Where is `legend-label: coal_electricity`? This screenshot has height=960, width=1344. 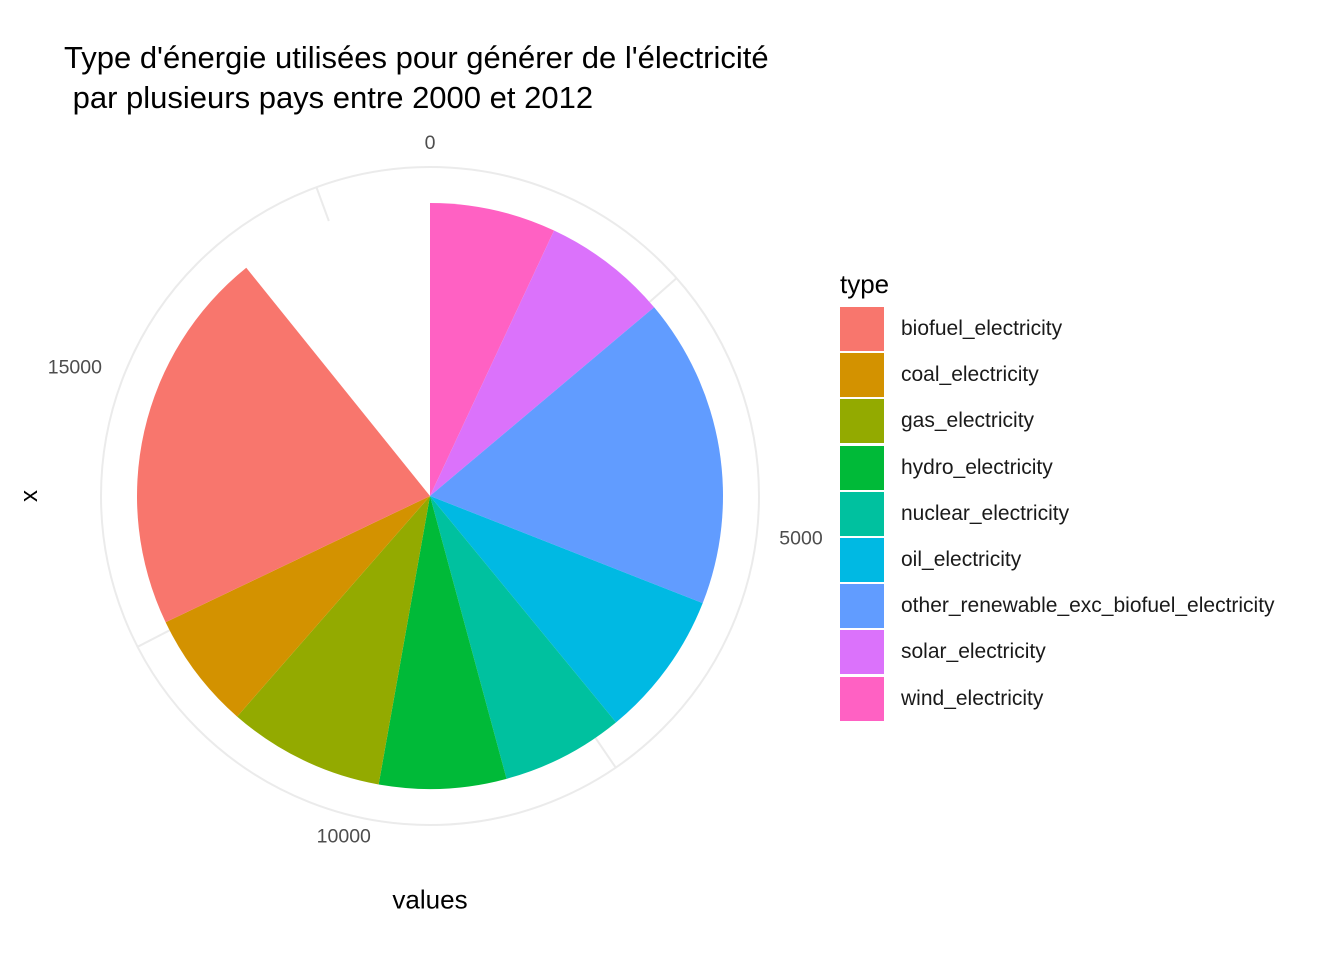
legend-label: coal_electricity is located at coordinates (970, 375).